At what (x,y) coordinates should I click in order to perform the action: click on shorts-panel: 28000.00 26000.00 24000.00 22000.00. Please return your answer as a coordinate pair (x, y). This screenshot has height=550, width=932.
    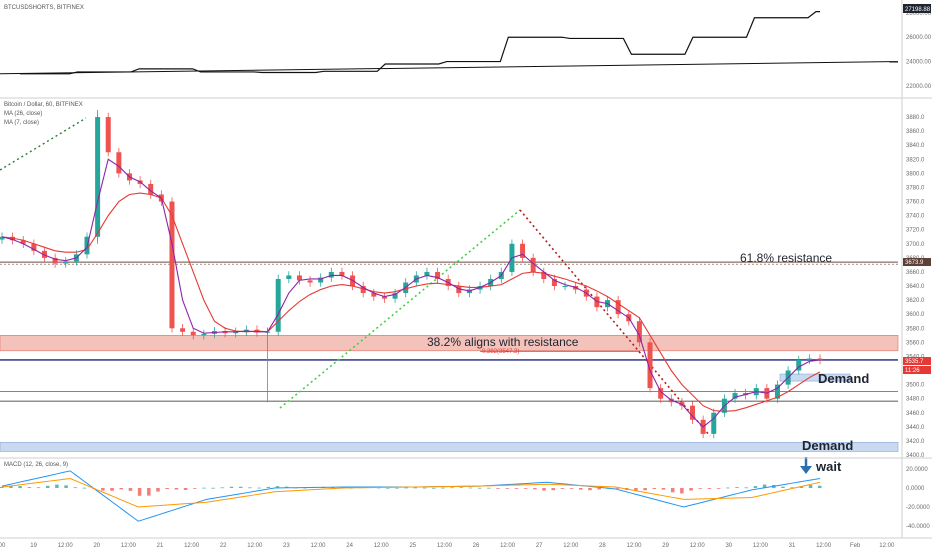
    Looking at the image, I should click on (466, 50).